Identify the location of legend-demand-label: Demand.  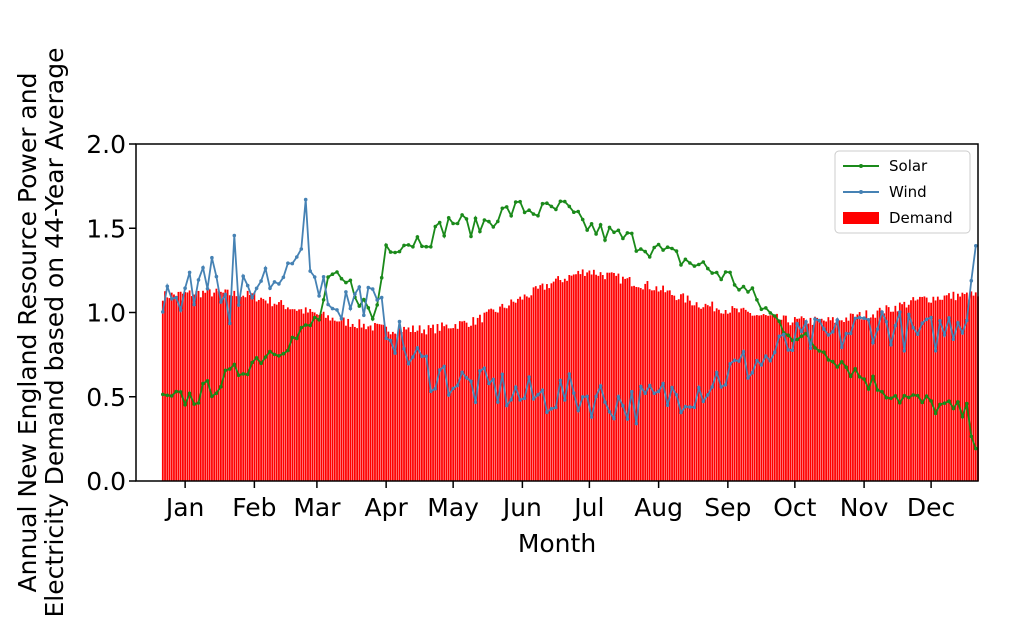
(921, 218).